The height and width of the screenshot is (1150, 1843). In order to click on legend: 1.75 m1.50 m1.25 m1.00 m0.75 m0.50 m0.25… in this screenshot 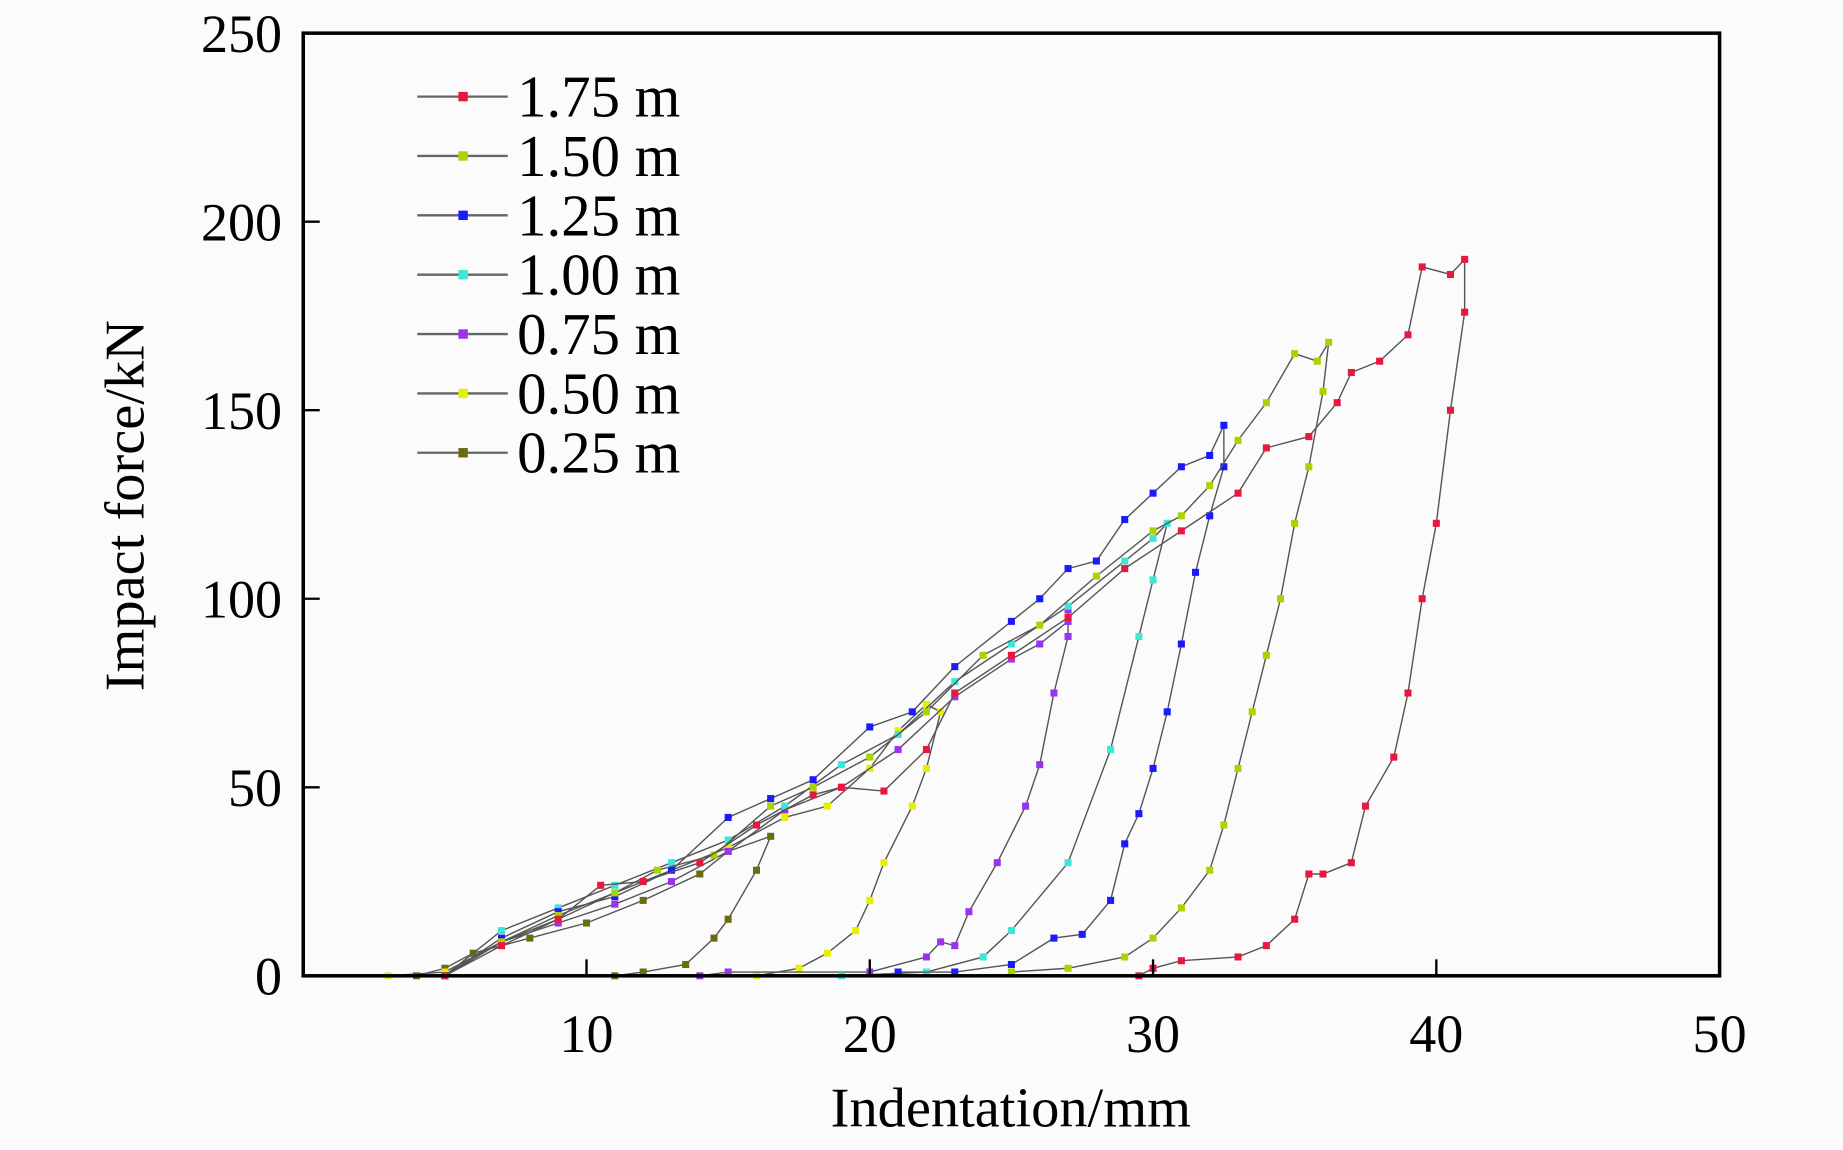, I will do `click(548, 275)`.